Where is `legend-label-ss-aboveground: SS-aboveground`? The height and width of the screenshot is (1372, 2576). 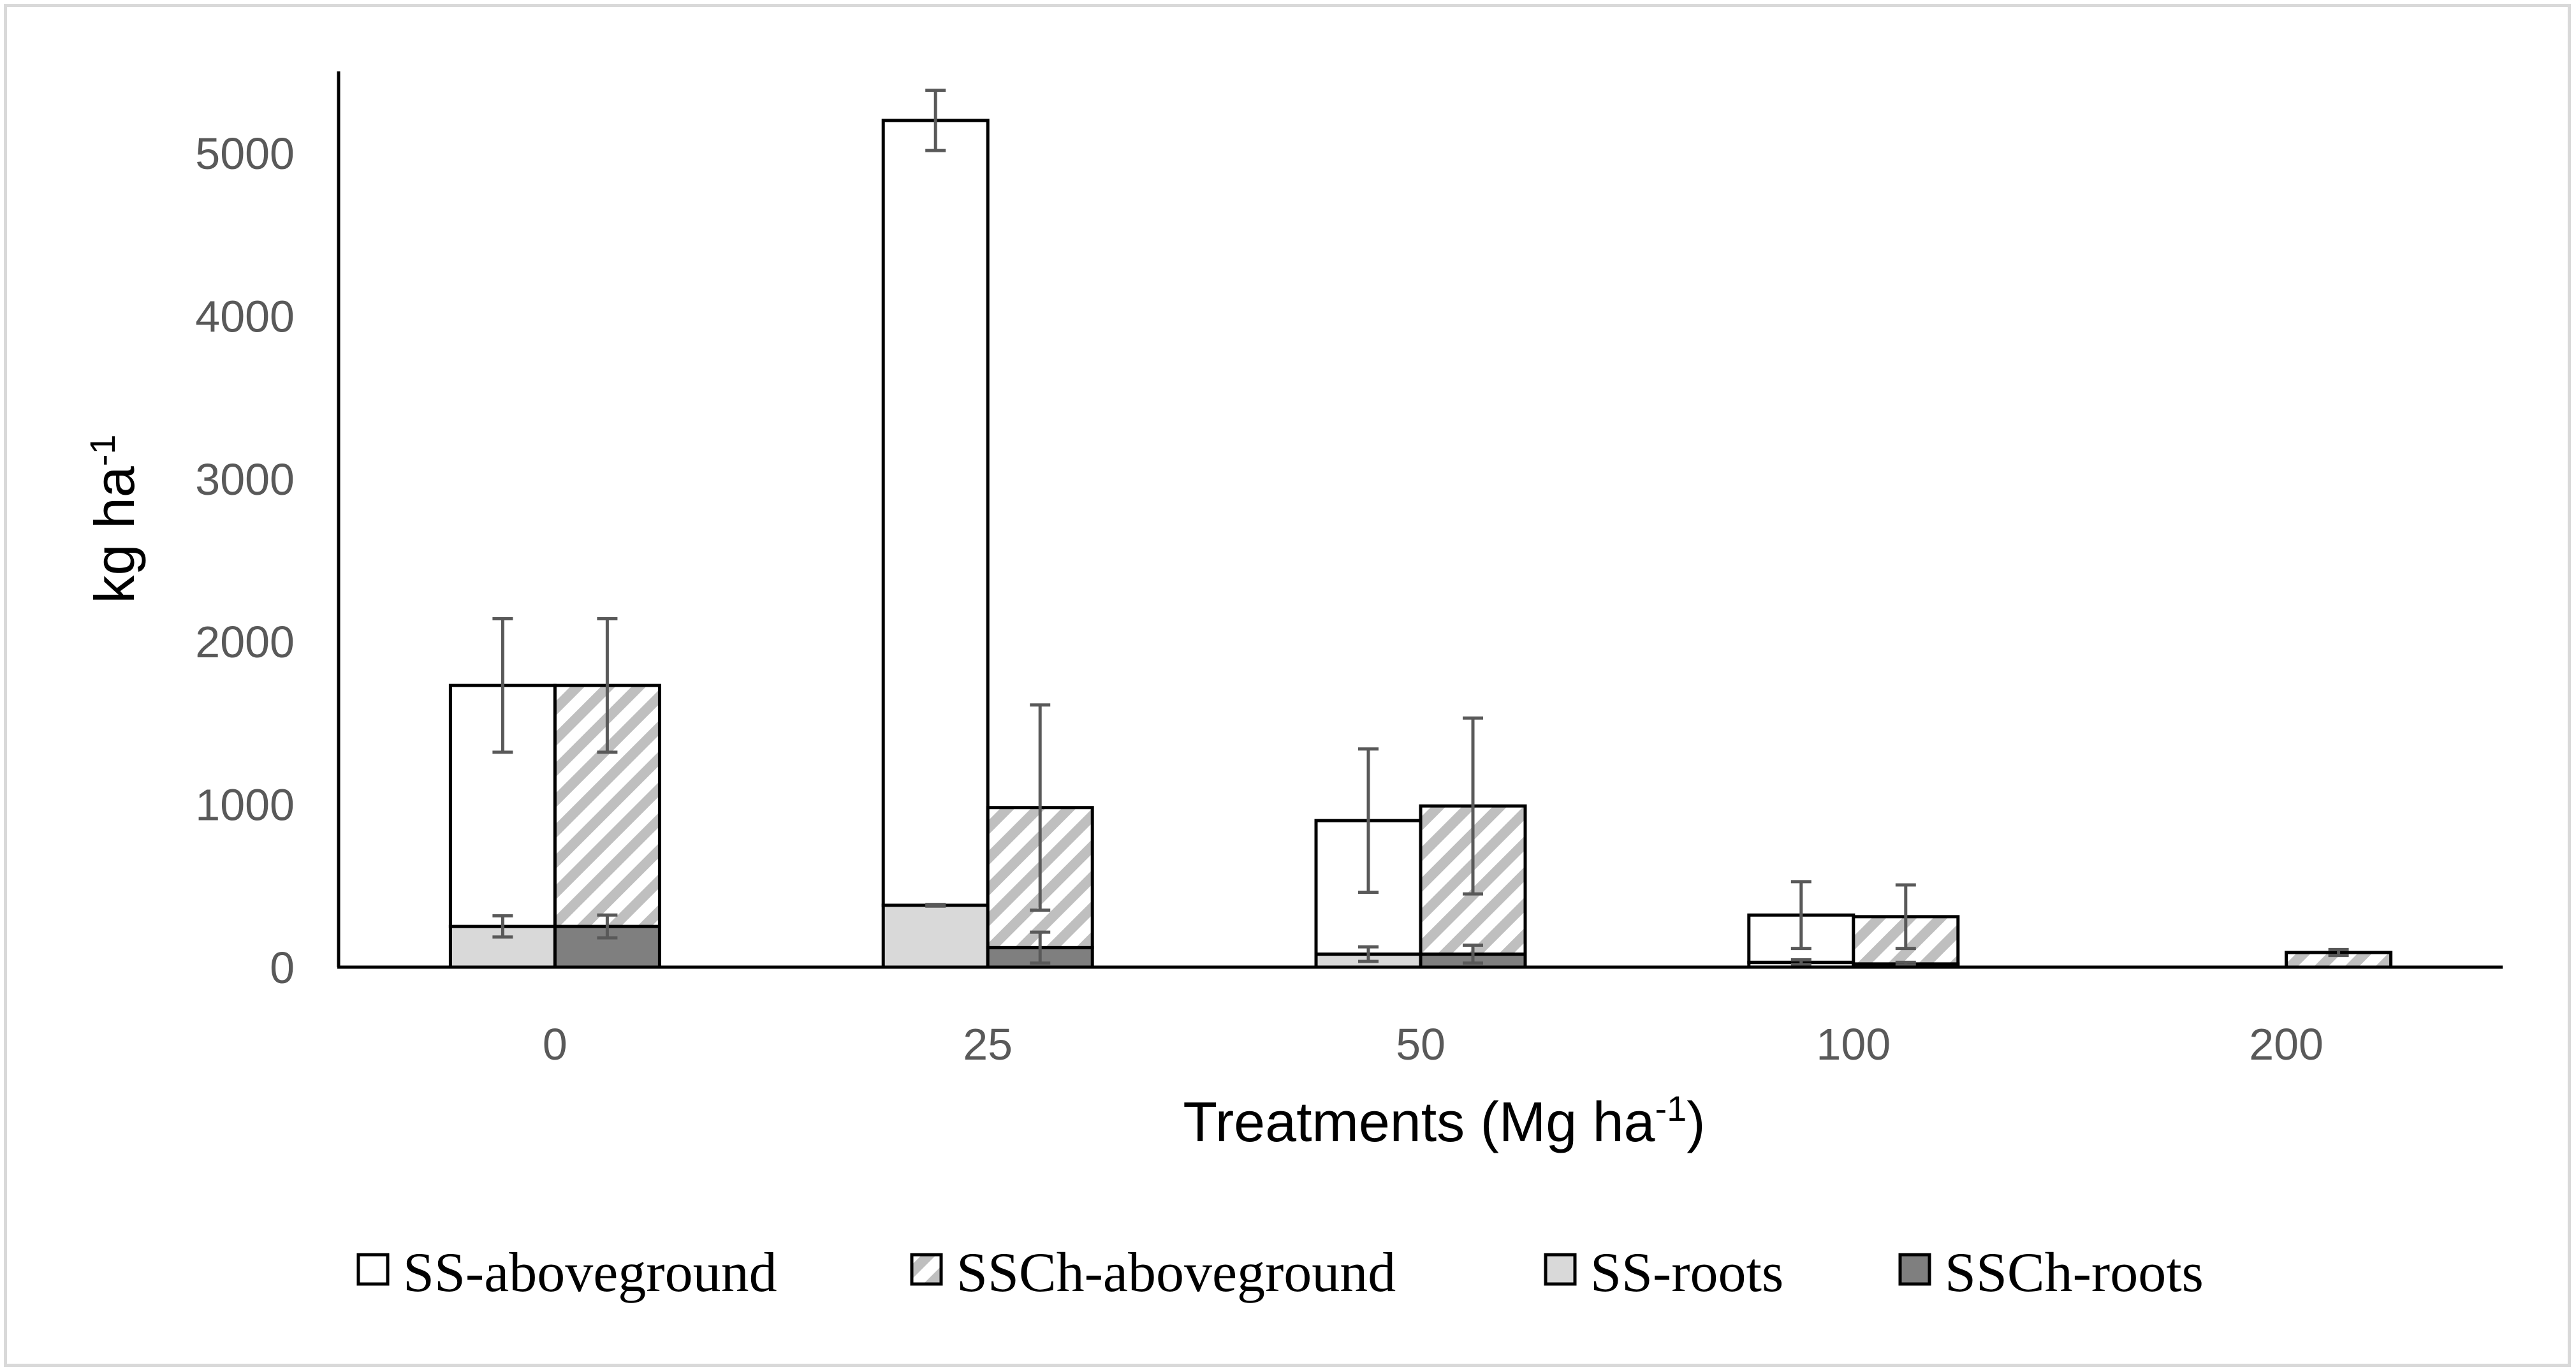
legend-label-ss-aboveground: SS-aboveground is located at coordinates (590, 1273).